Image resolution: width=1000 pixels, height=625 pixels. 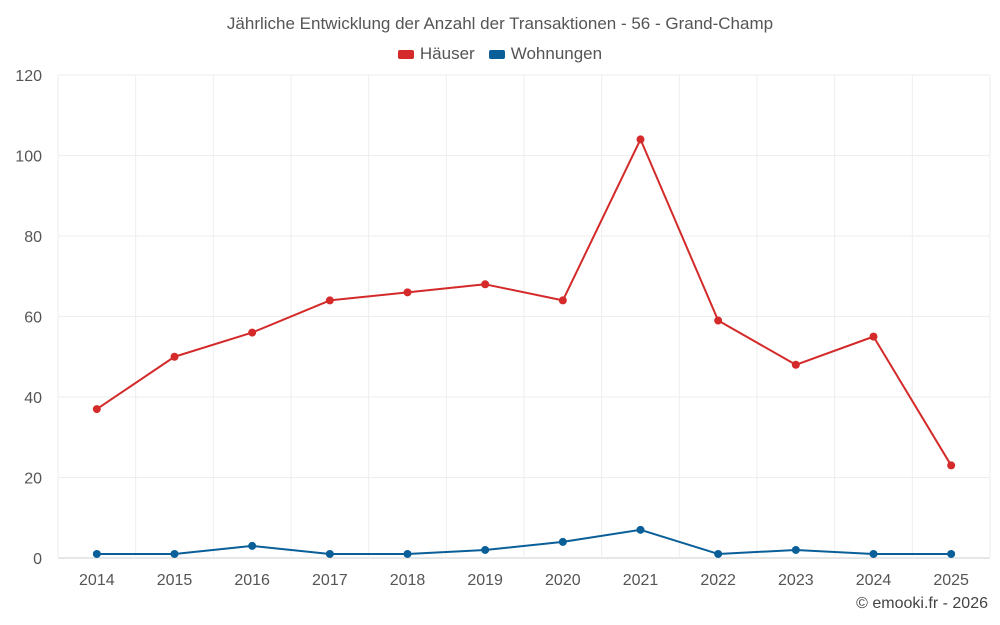 I want to click on x-tick-label: 2025, so click(x=951, y=580).